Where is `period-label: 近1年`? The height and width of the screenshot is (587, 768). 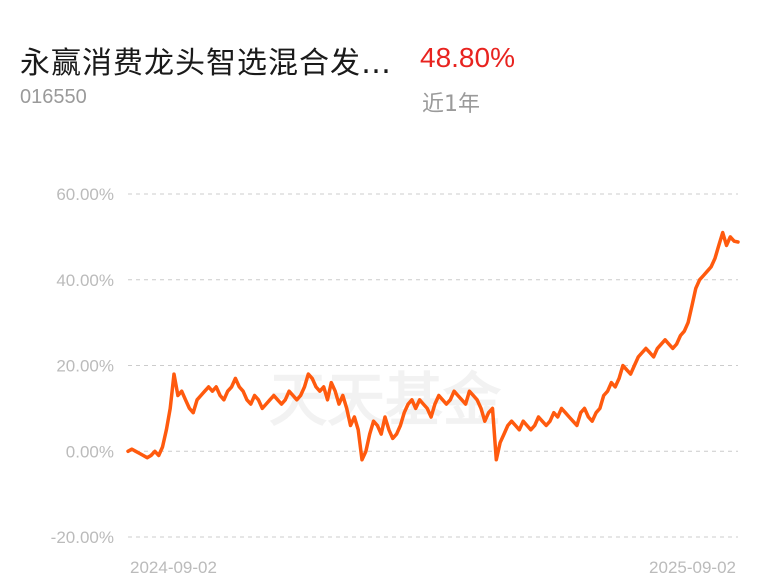
period-label: 近1年 is located at coordinates (451, 104).